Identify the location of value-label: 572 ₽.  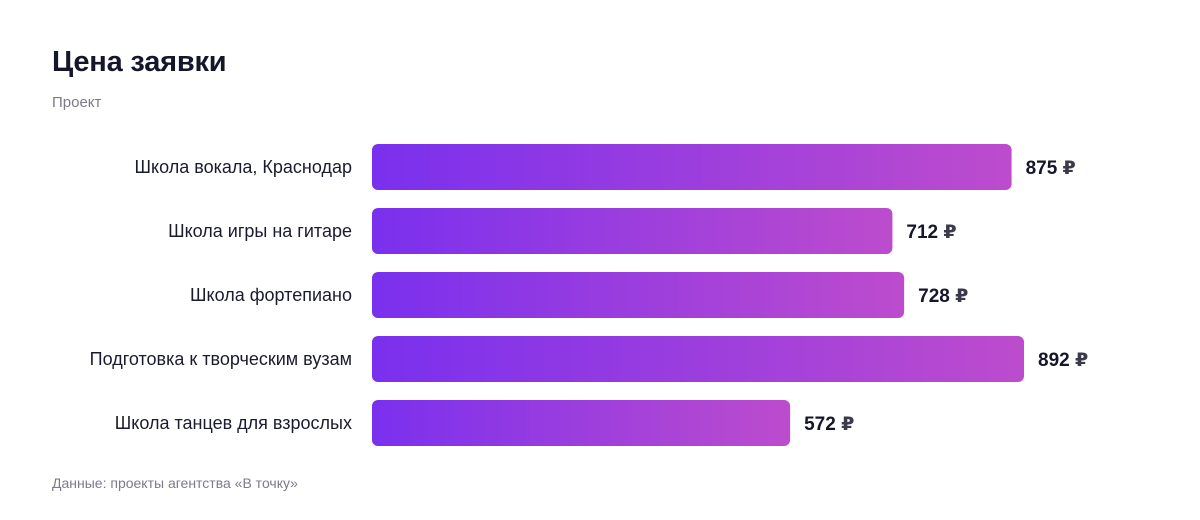
(829, 424).